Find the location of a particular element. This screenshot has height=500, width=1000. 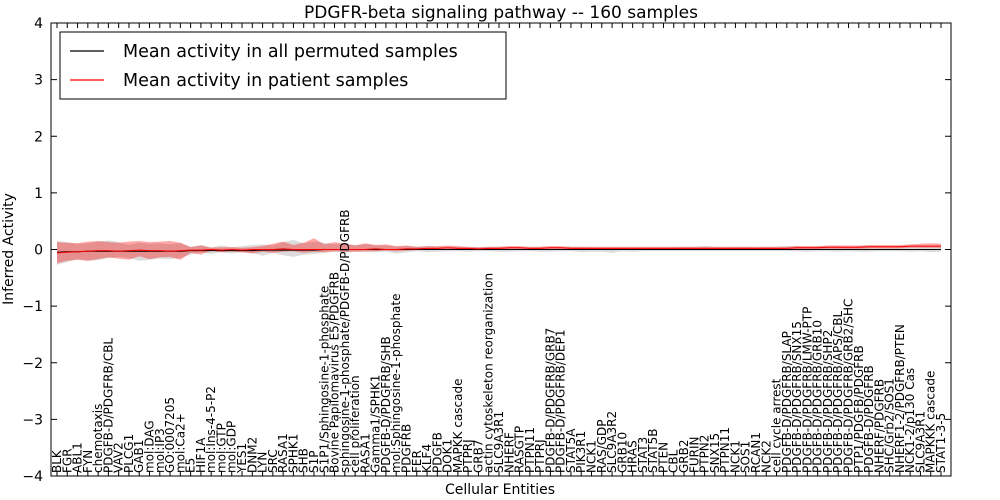

x-tick-label: HIF1A is located at coordinates (201, 455).